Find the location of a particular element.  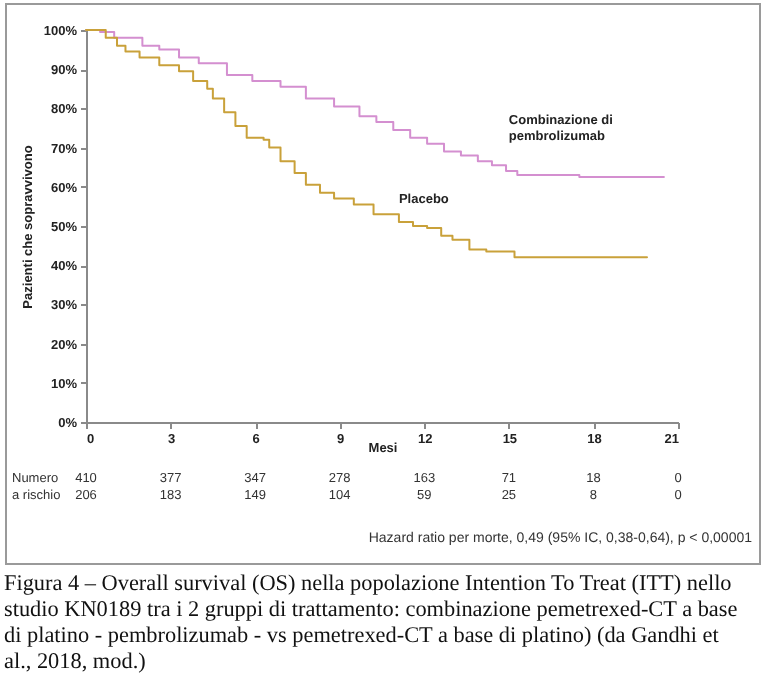

text: Figura 4 – Overall survival (OS) nella popolazione Intention To Treat (ITT) nello studio KN0189 tra i 2 gruppi di trattamento: combinazione pemetrexed-CT a base di platino - pembrolizumab - vs pemetrexed-CT a base di platino) (da Gandhi et al., 2018, mod.) is located at coordinates (371, 623).